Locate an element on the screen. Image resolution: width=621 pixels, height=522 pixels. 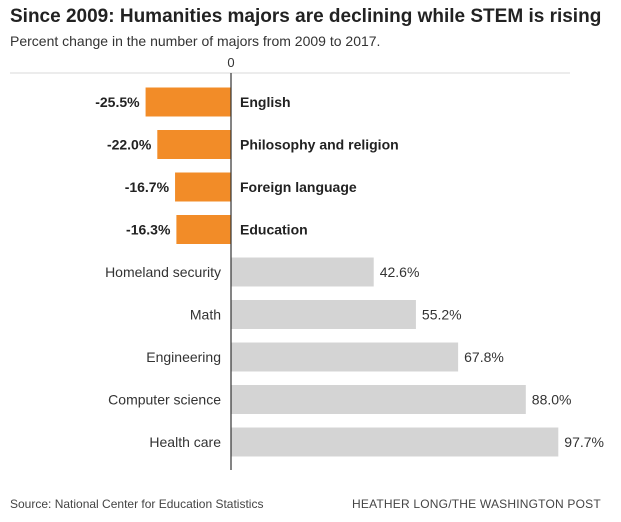
category-label-5: Math is located at coordinates (205, 315).